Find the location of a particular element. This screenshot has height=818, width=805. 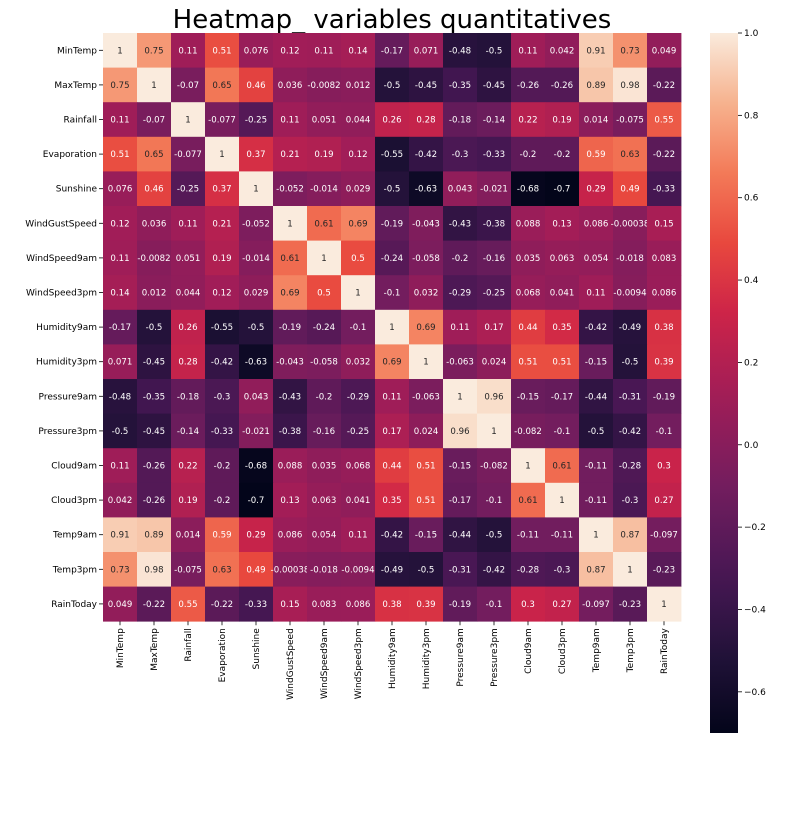

cell-value-label: 0.59 is located at coordinates (595, 155).